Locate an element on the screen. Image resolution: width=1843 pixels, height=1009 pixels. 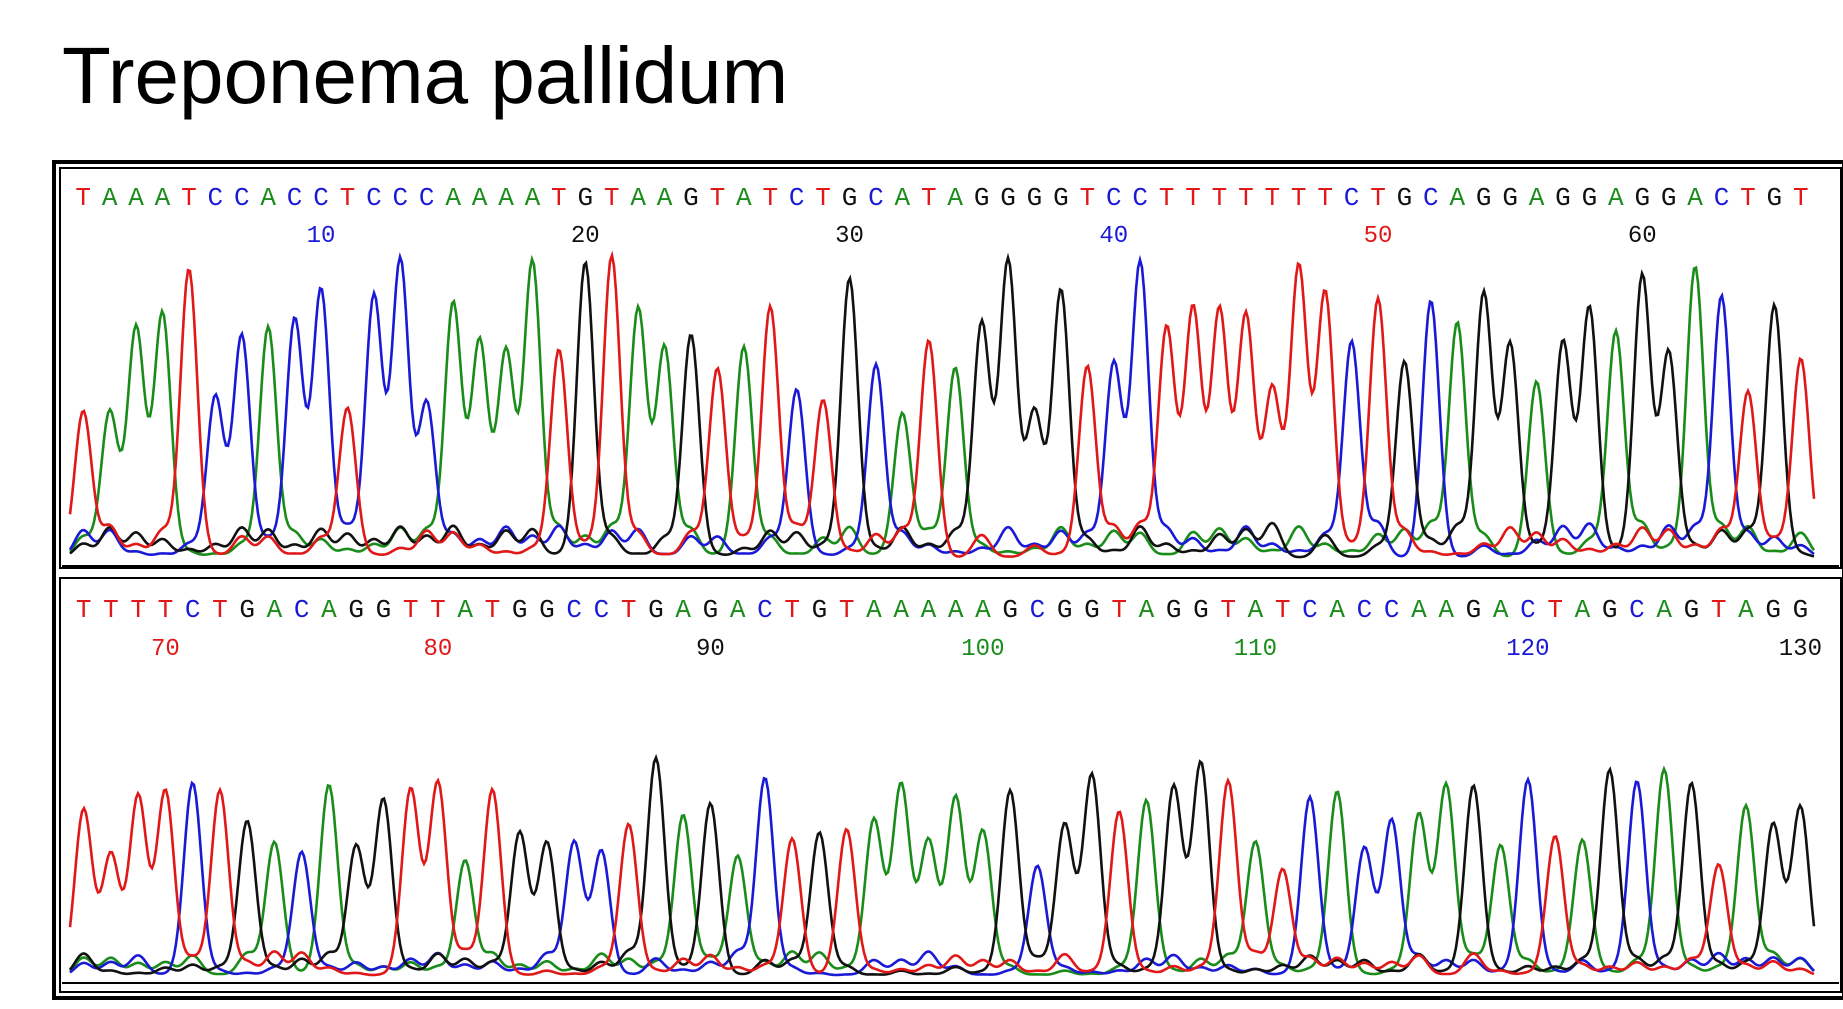
base-call-93: T is located at coordinates (792, 610).